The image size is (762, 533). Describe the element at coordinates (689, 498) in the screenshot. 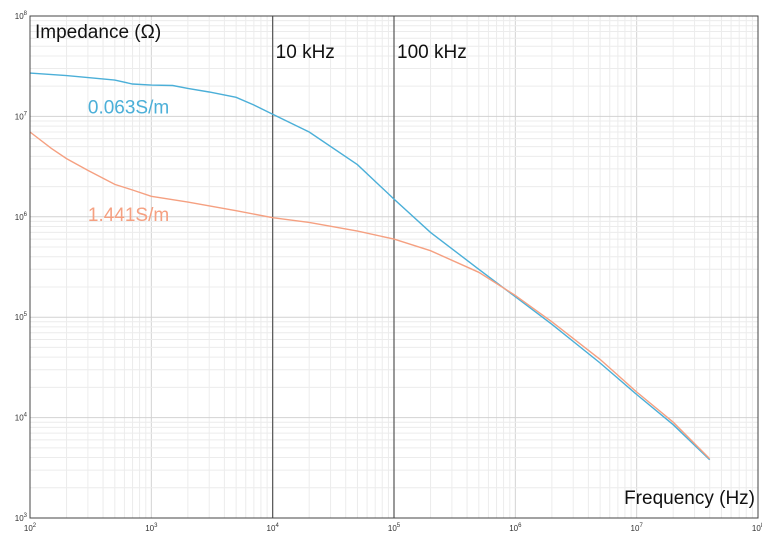

I see `x-axis-label: Frequency (Hz)` at that location.